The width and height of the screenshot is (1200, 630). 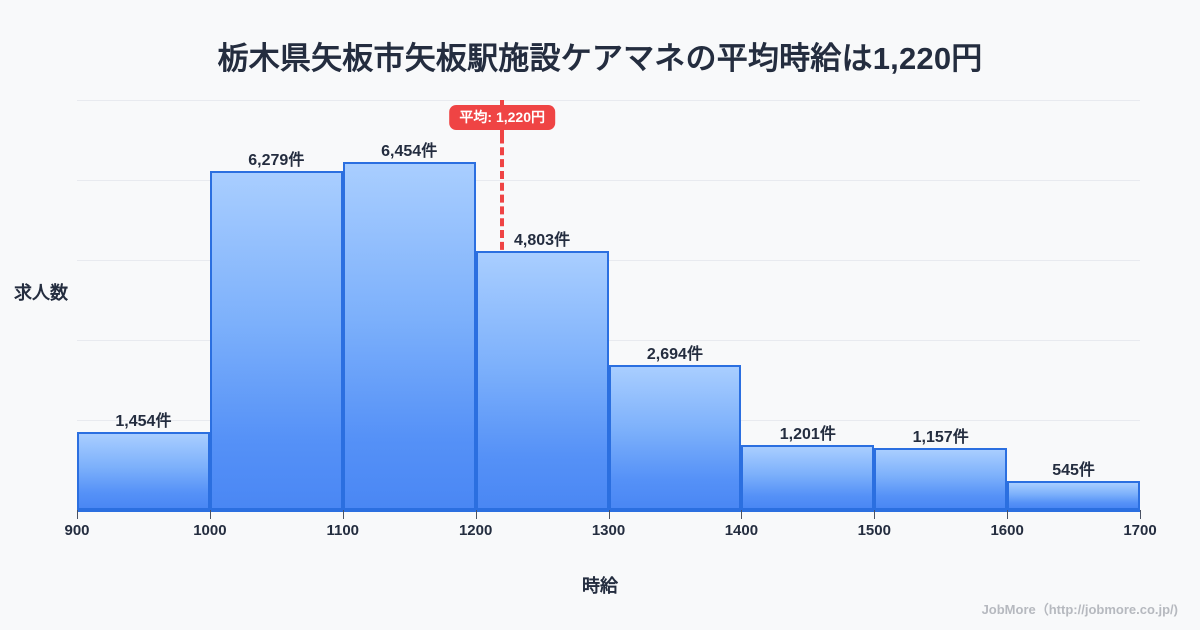 I want to click on average-badge-stub, so click(x=502, y=134).